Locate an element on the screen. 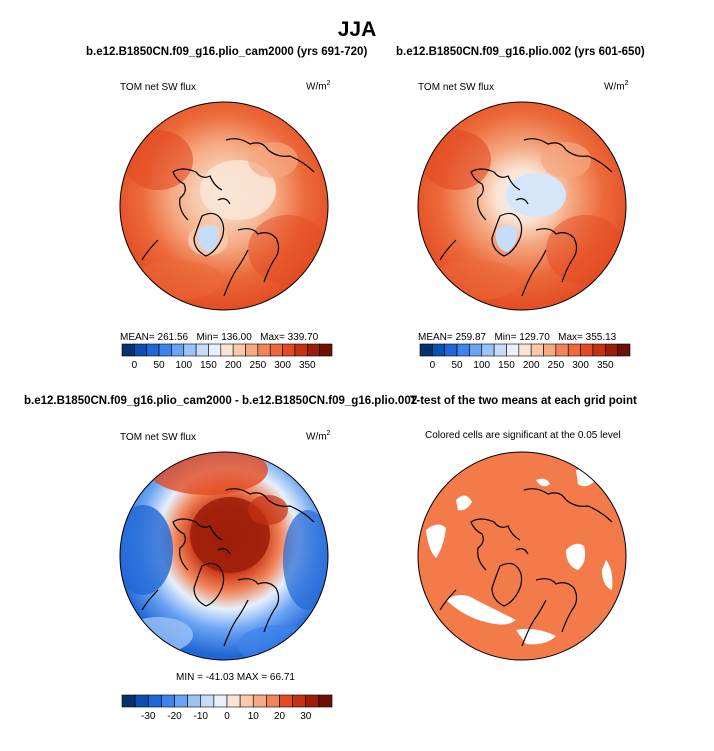 The height and width of the screenshot is (751, 714). stats-bottom-left: MIN = -41.03 MAX = 66.71 is located at coordinates (235, 677).